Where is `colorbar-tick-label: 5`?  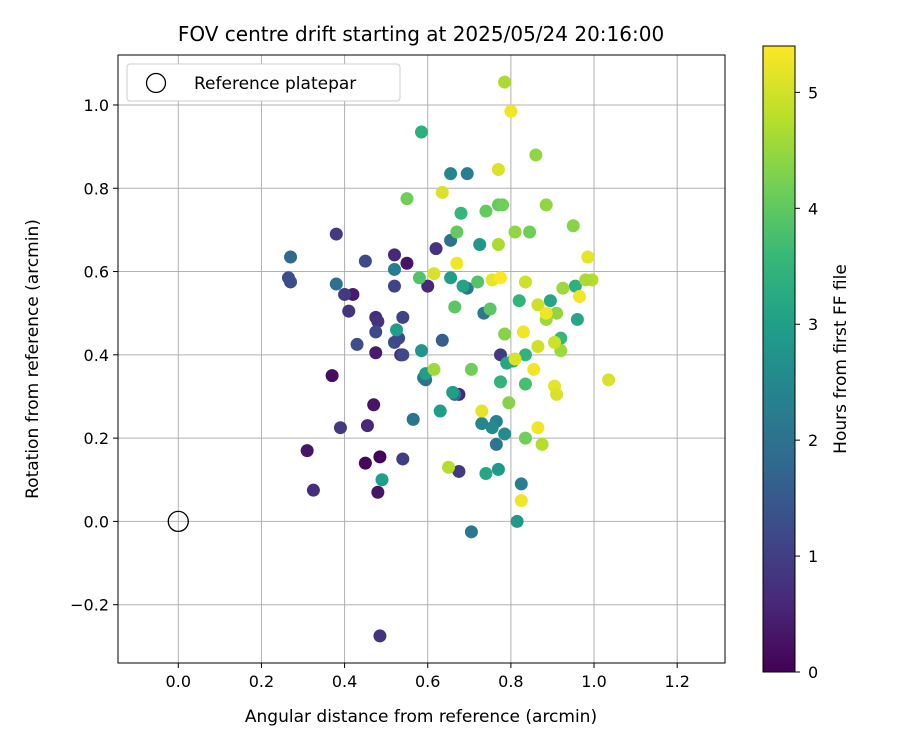
colorbar-tick-label: 5 is located at coordinates (813, 92).